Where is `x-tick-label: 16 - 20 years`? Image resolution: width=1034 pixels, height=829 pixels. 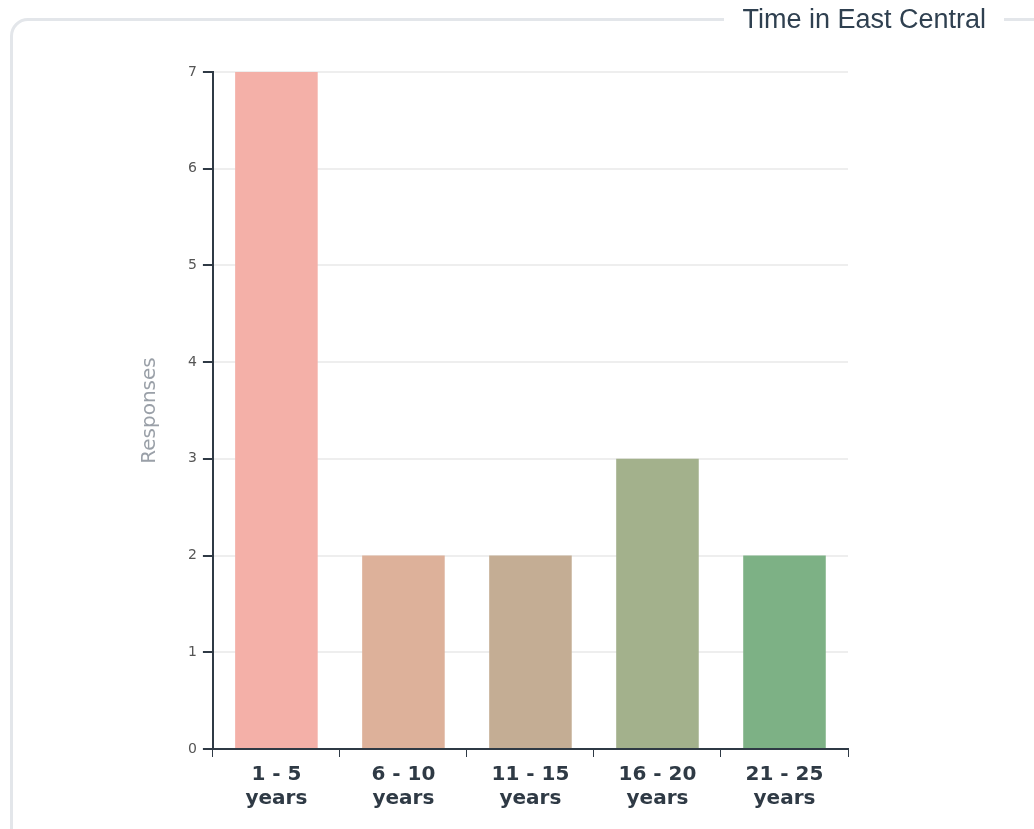
x-tick-label: 16 - 20 years is located at coordinates (657, 785).